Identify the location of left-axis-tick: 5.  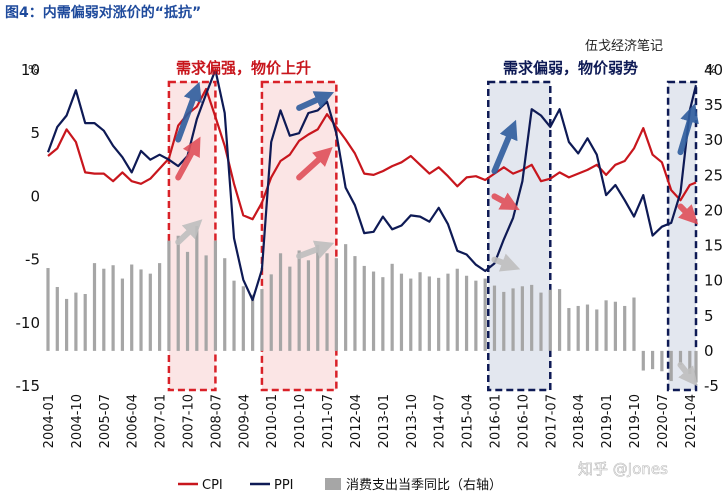
(35, 133).